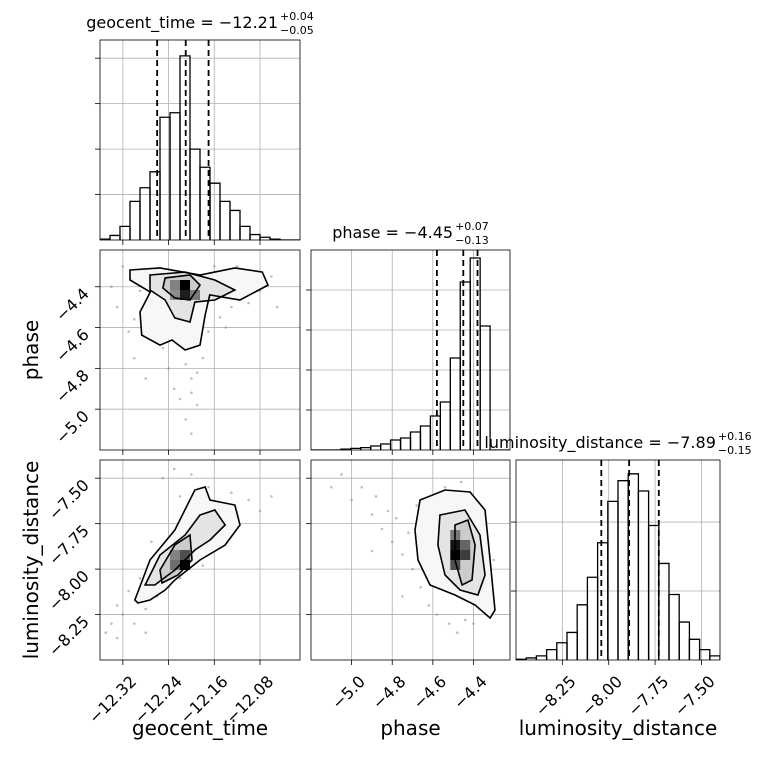 The height and width of the screenshot is (760, 760). What do you see at coordinates (31, 560) in the screenshot?
I see `y-axis-label: luminosity_distance` at bounding box center [31, 560].